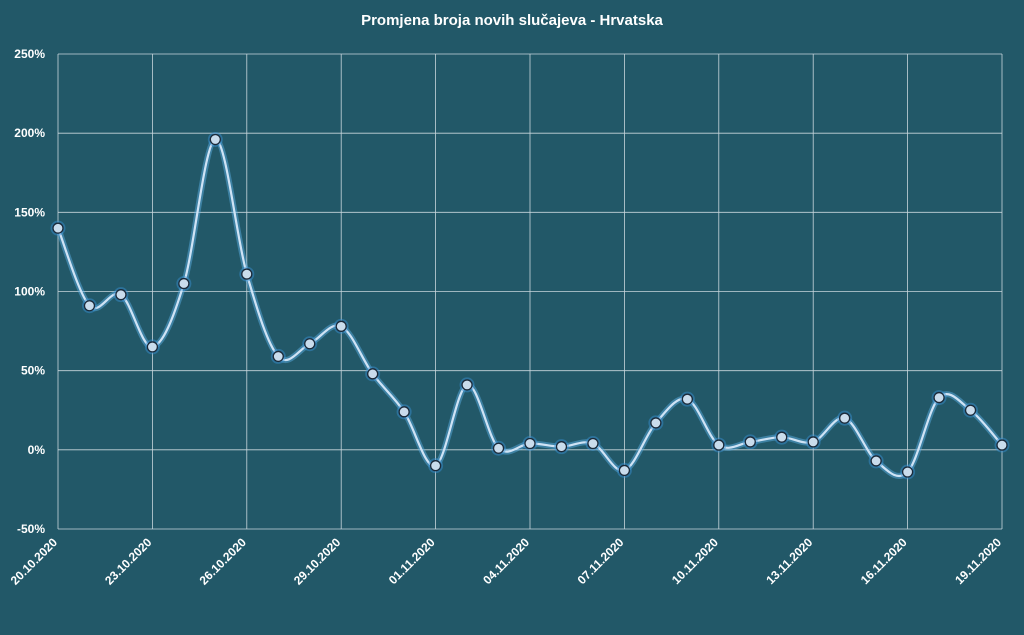 This screenshot has height=635, width=1024. What do you see at coordinates (29, 54) in the screenshot?
I see `y-tick-label: 250%` at bounding box center [29, 54].